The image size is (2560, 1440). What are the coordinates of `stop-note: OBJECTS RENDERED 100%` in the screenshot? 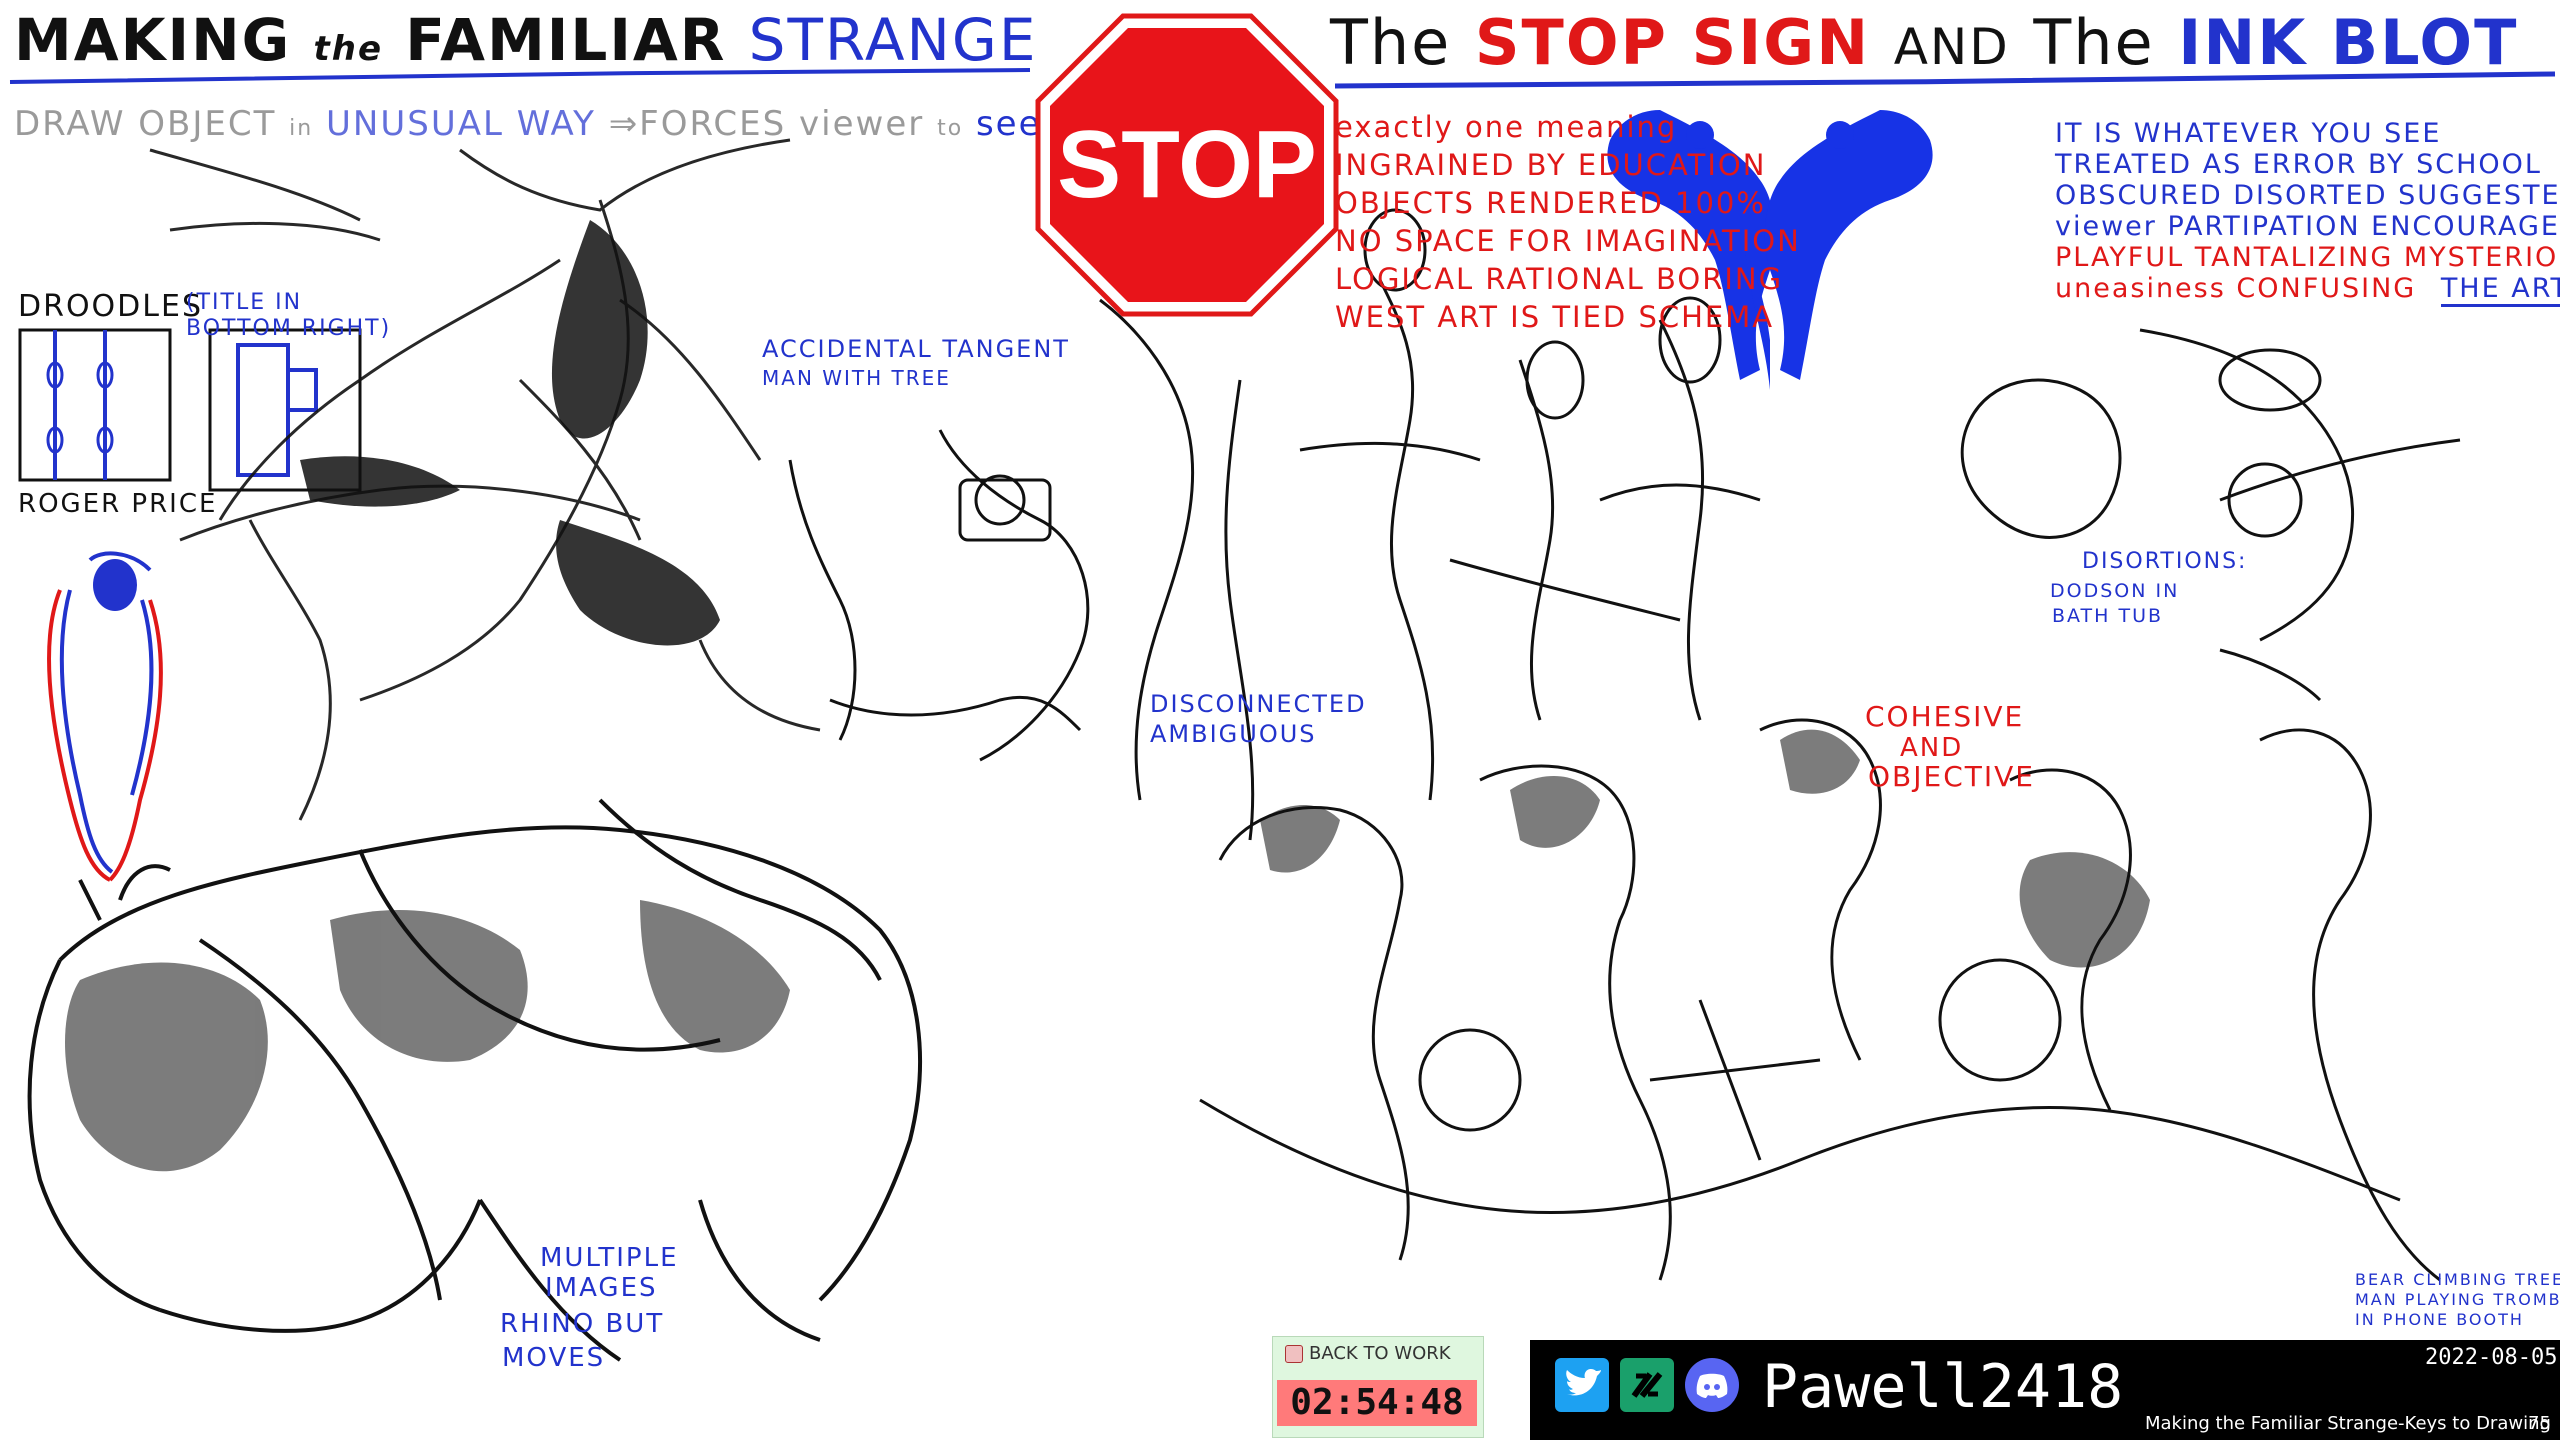 It's located at (1550, 203).